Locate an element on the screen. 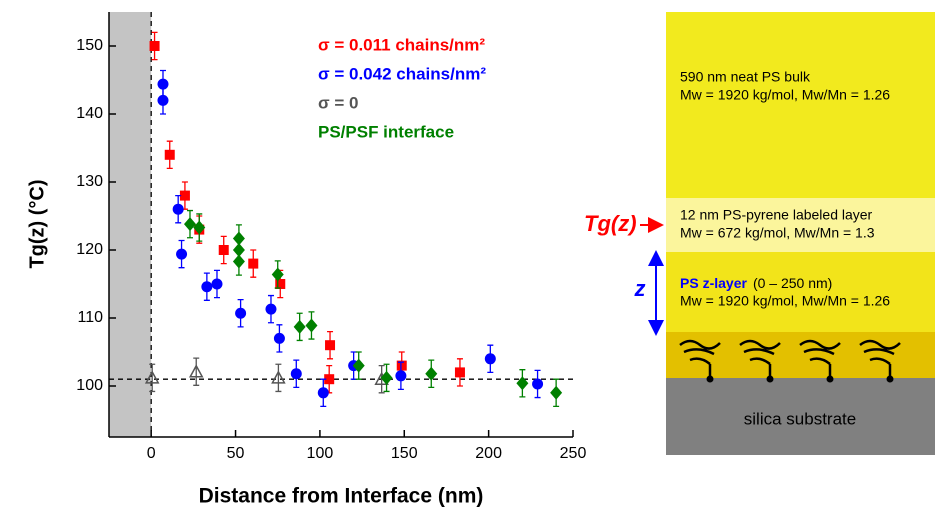  y-tick-label: 110 is located at coordinates (90, 317).